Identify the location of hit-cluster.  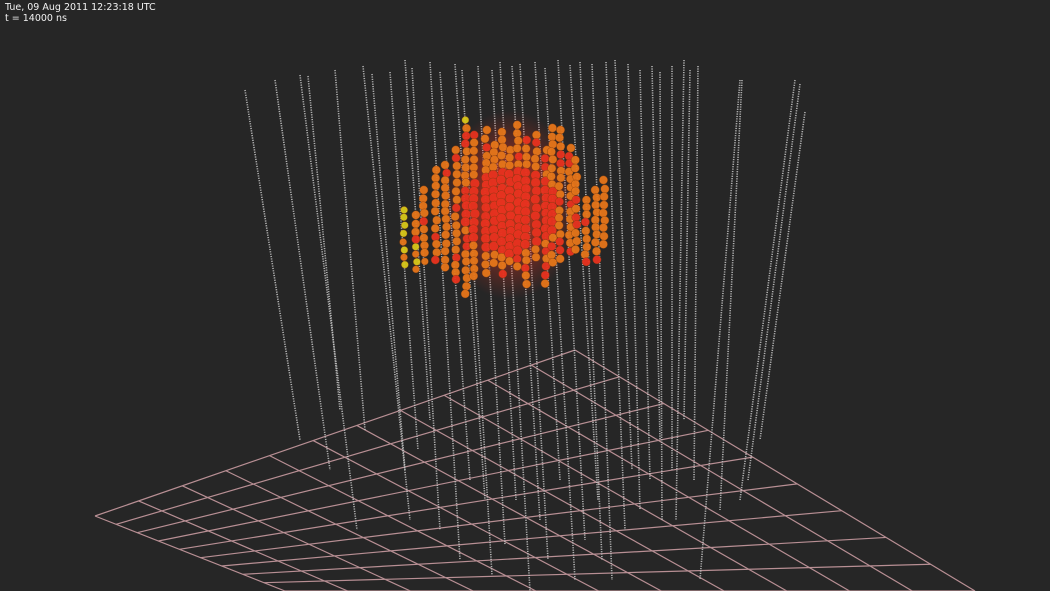
(504, 207).